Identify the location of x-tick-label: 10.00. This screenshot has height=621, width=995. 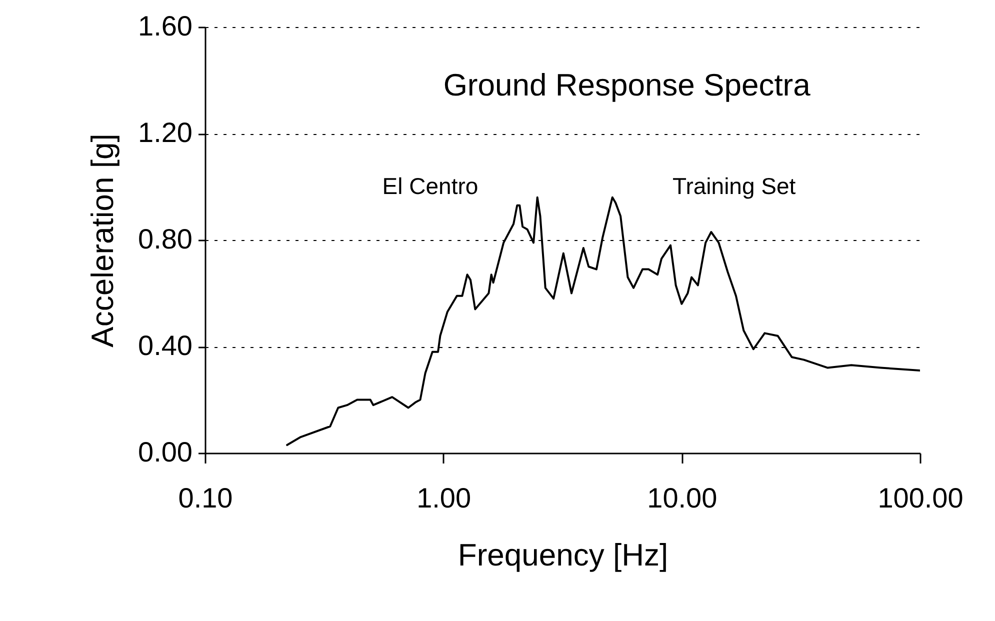
(682, 498).